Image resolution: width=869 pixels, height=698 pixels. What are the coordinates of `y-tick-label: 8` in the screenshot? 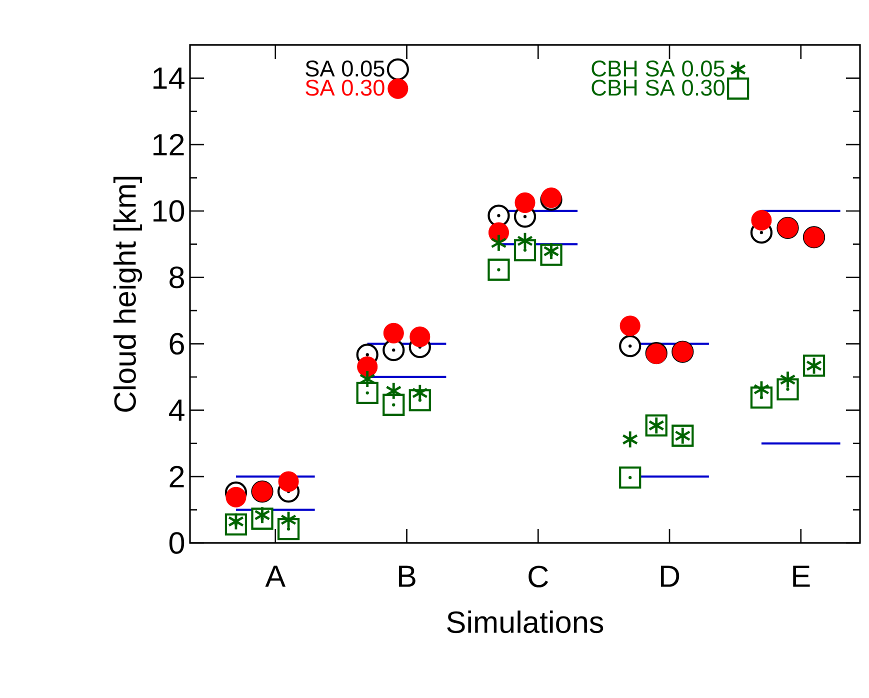 It's located at (177, 277).